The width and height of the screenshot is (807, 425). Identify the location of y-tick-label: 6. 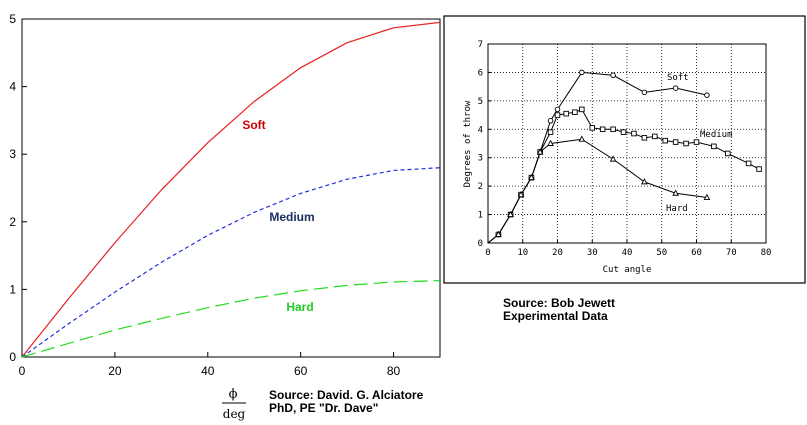
(480, 73).